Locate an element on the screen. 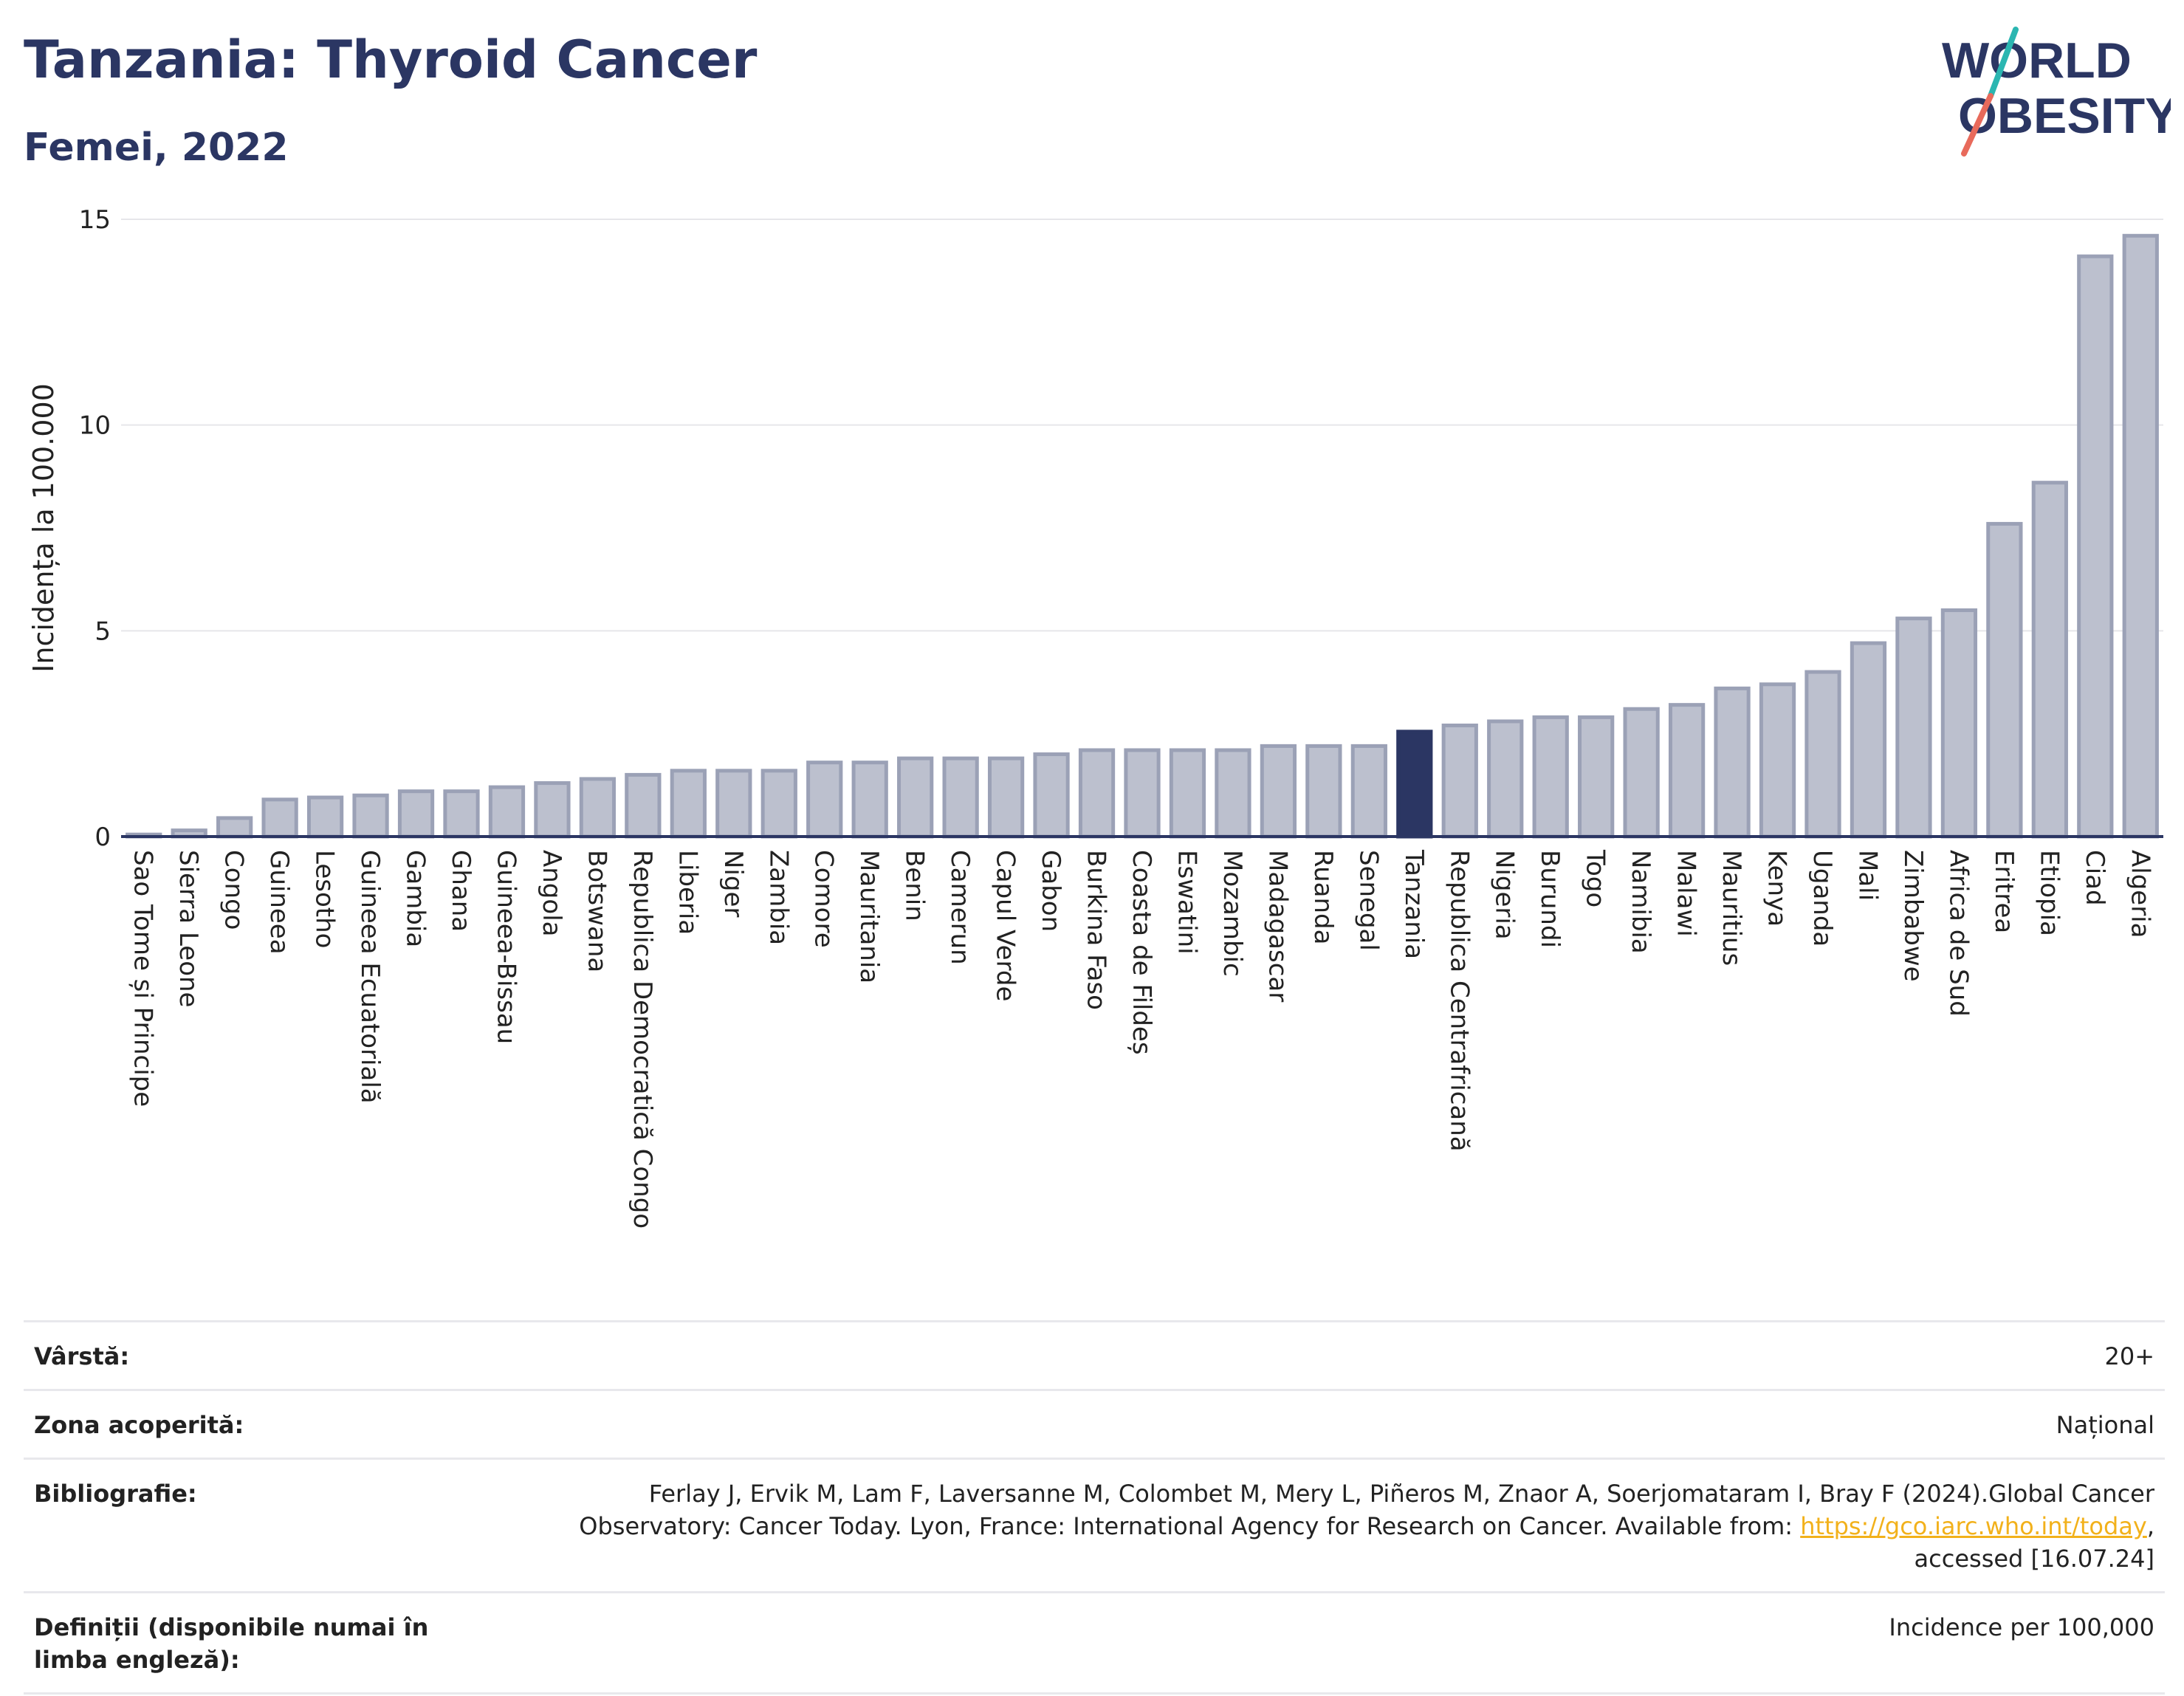 This screenshot has height=1696, width=2184. x-tick-label: Comore is located at coordinates (824, 899).